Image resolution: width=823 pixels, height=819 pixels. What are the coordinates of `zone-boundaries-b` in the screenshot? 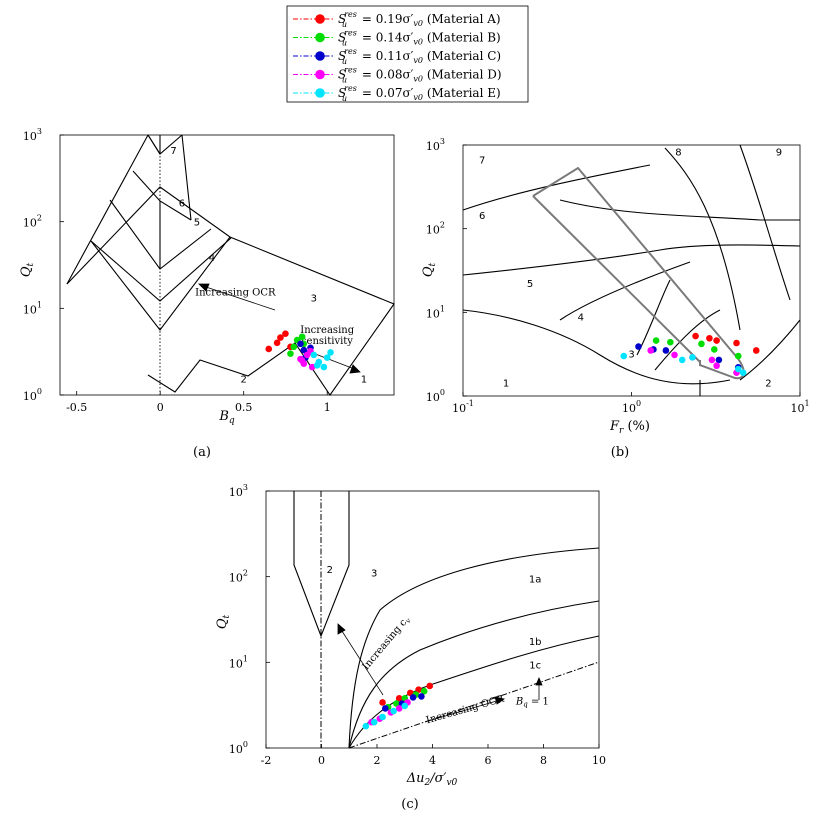 It's located at (631, 270).